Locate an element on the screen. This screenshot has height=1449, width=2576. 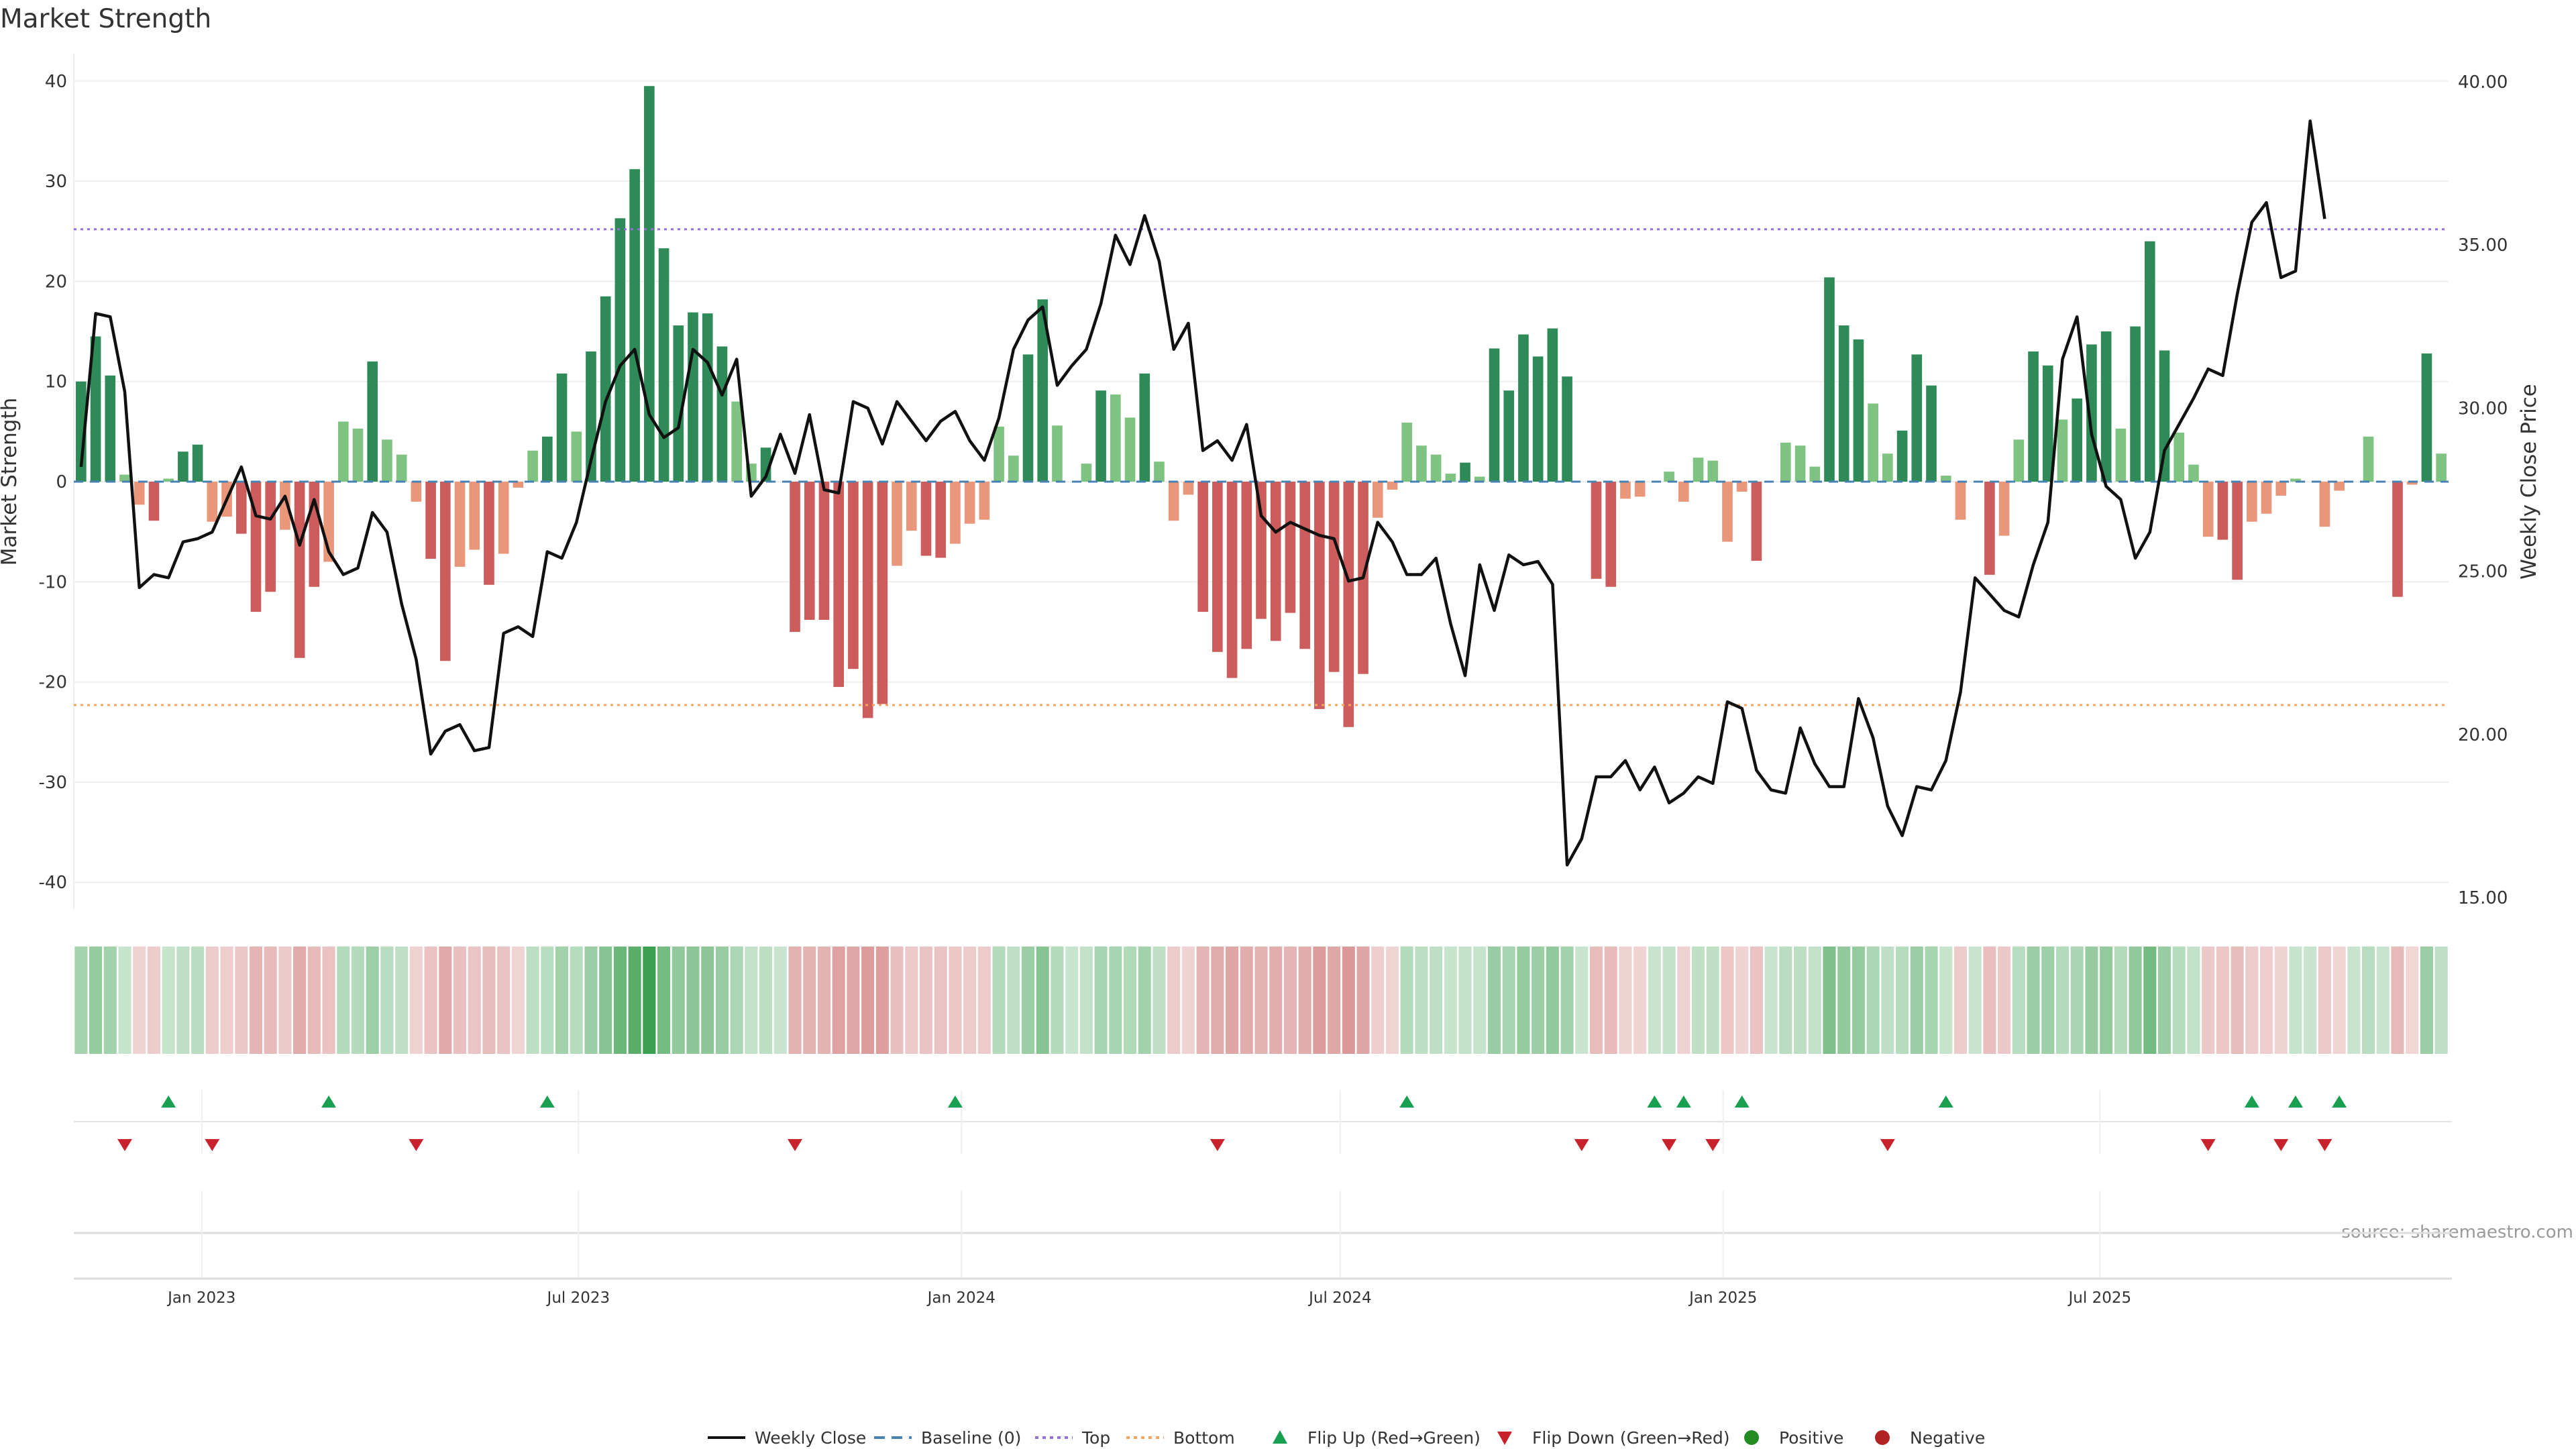
y2-axis-label: Weekly Close Price is located at coordinates (2529, 482).